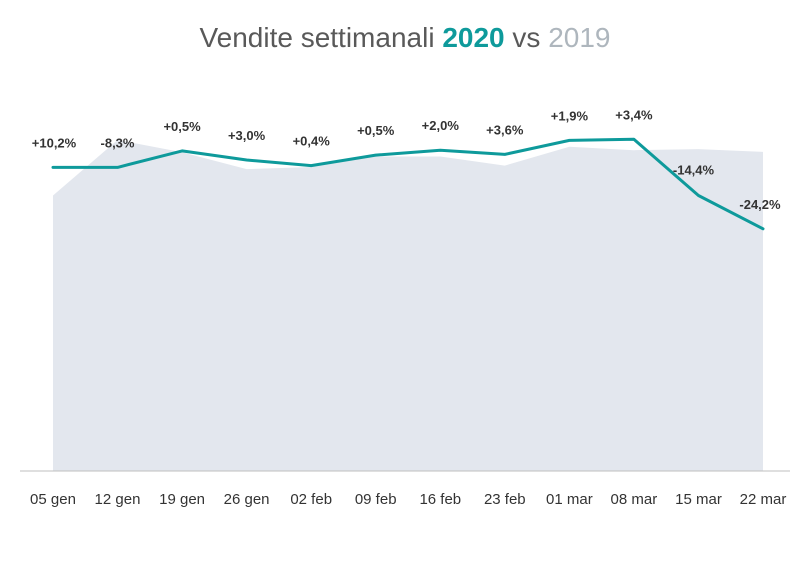  I want to click on data-label-01-mar: +1,9%, so click(570, 115).